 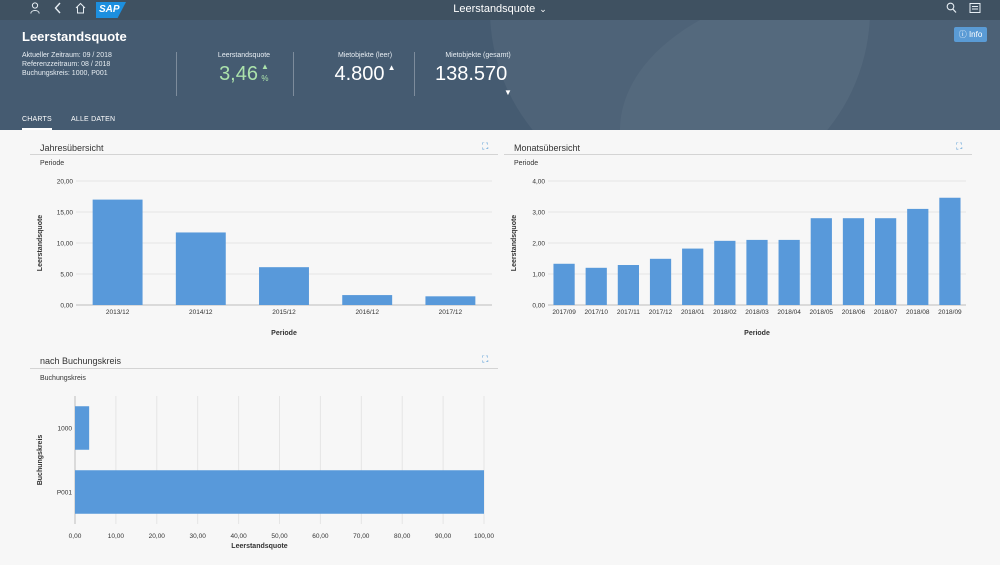 What do you see at coordinates (854, 312) in the screenshot?
I see `x-tick-label: 2018/06` at bounding box center [854, 312].